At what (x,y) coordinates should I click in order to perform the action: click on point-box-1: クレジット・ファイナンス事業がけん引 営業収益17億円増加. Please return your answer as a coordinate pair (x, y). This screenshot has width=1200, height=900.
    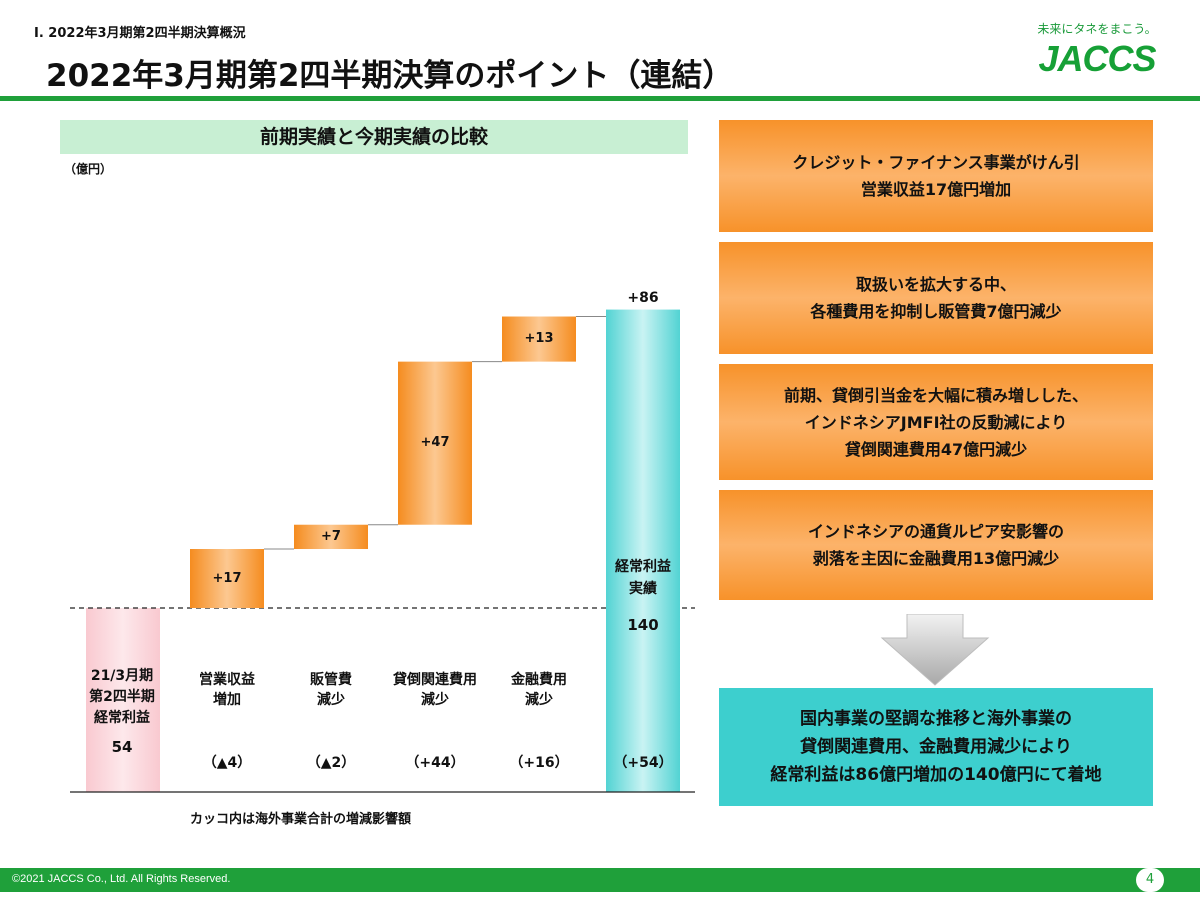
    Looking at the image, I should click on (936, 176).